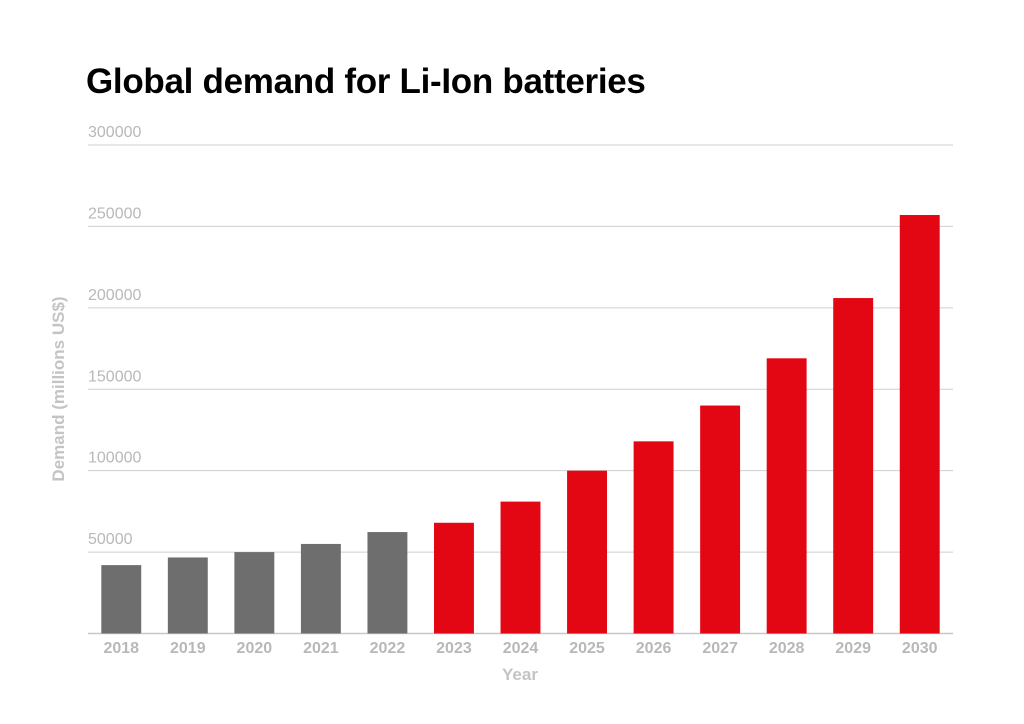 The height and width of the screenshot is (724, 1024). What do you see at coordinates (587, 648) in the screenshot?
I see `x-tick-label: 2025` at bounding box center [587, 648].